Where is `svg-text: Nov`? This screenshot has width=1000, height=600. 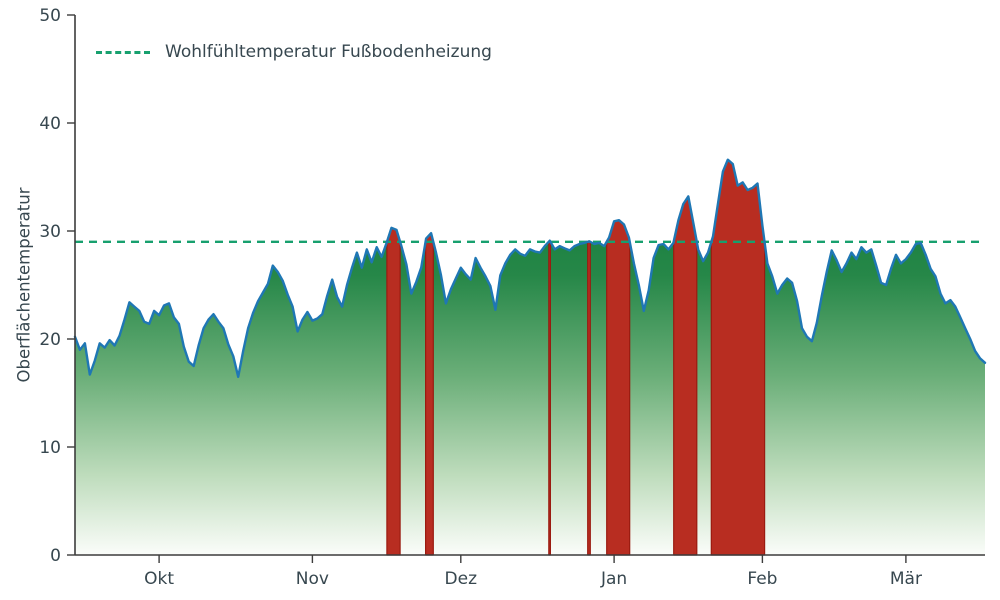
svg-text: Nov is located at coordinates (312, 579).